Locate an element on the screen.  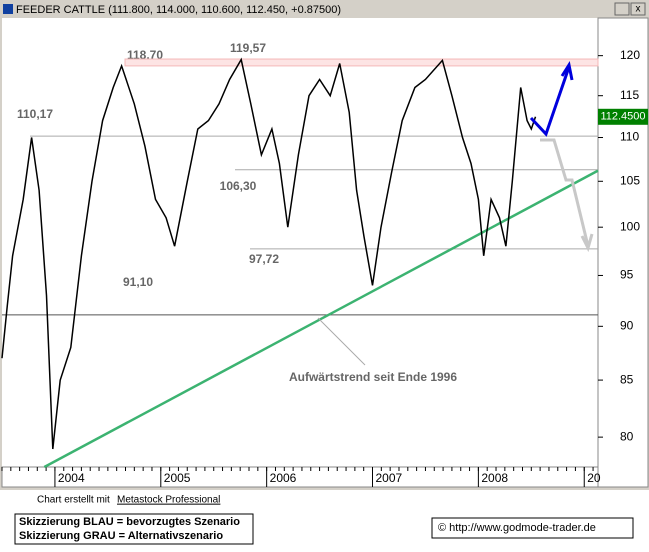
credit-prefix: Chart erstellt mit is located at coordinates (73, 500).